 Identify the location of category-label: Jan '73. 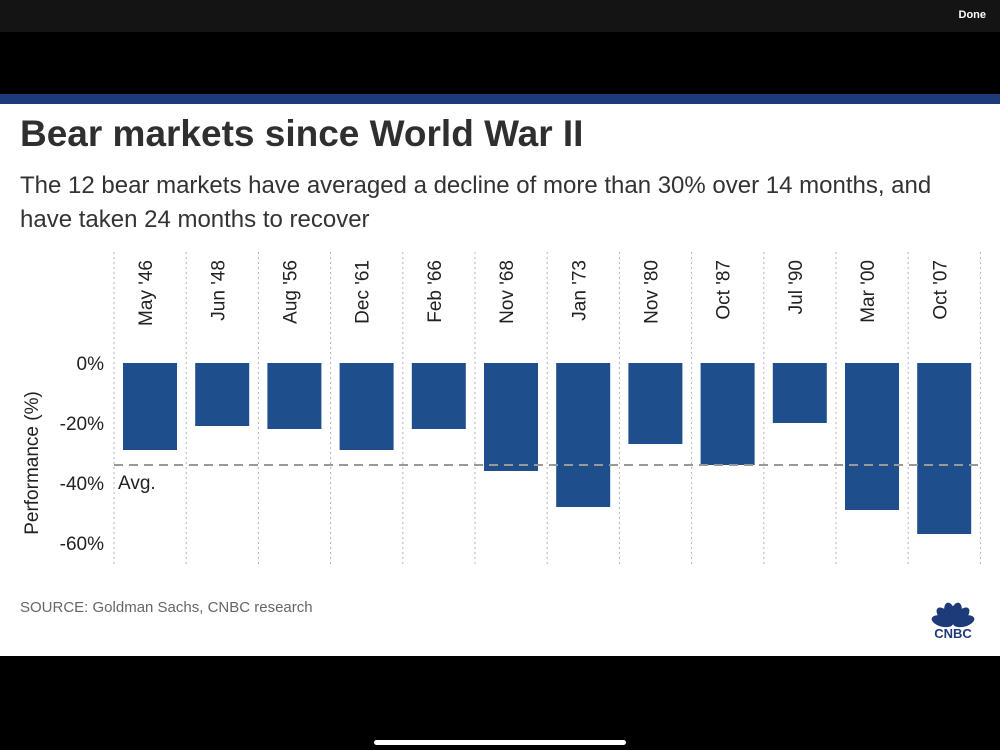
(579, 290).